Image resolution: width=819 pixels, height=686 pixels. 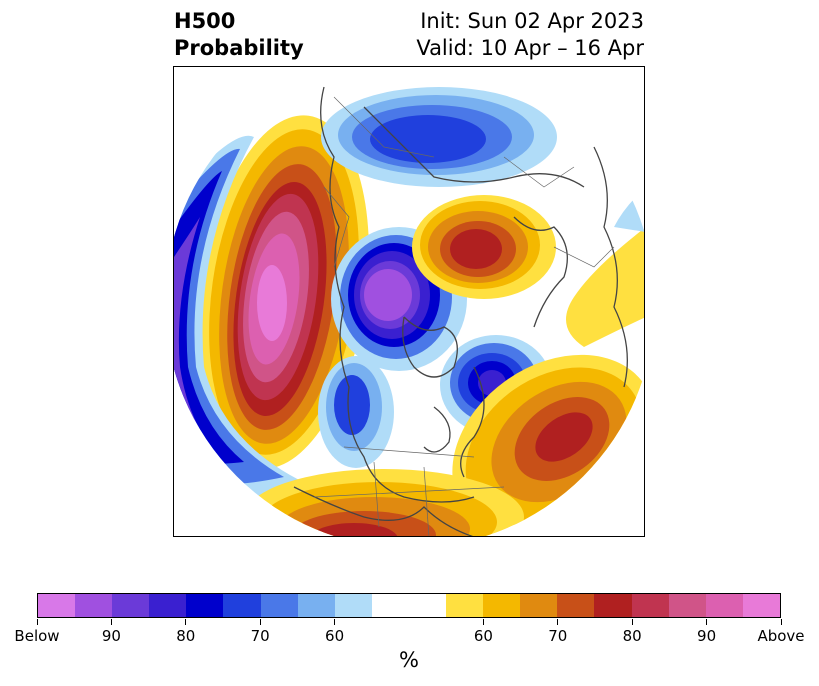 I want to click on europe-high-anomaly, so click(x=484, y=247).